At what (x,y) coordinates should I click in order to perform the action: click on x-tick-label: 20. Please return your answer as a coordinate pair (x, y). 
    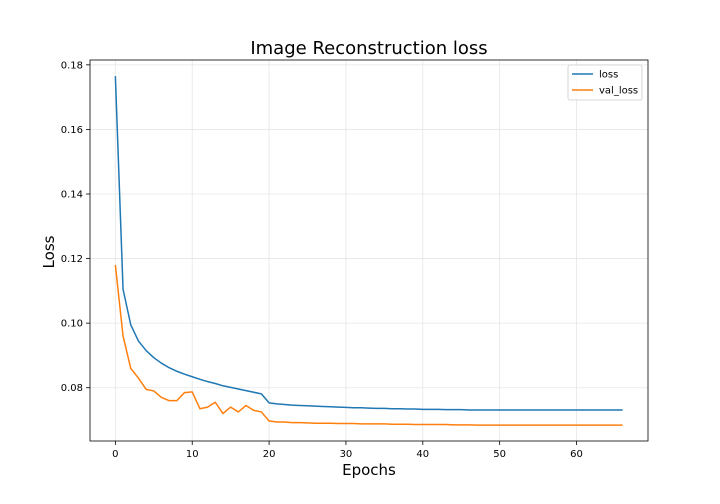
    Looking at the image, I should click on (269, 454).